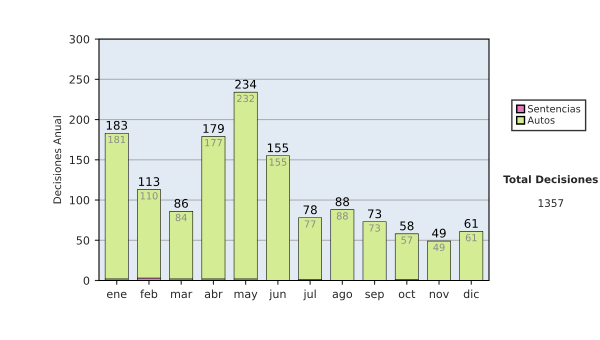 Image resolution: width=600 pixels, height=340 pixels. I want to click on text: Total Decisiones, so click(550, 179).